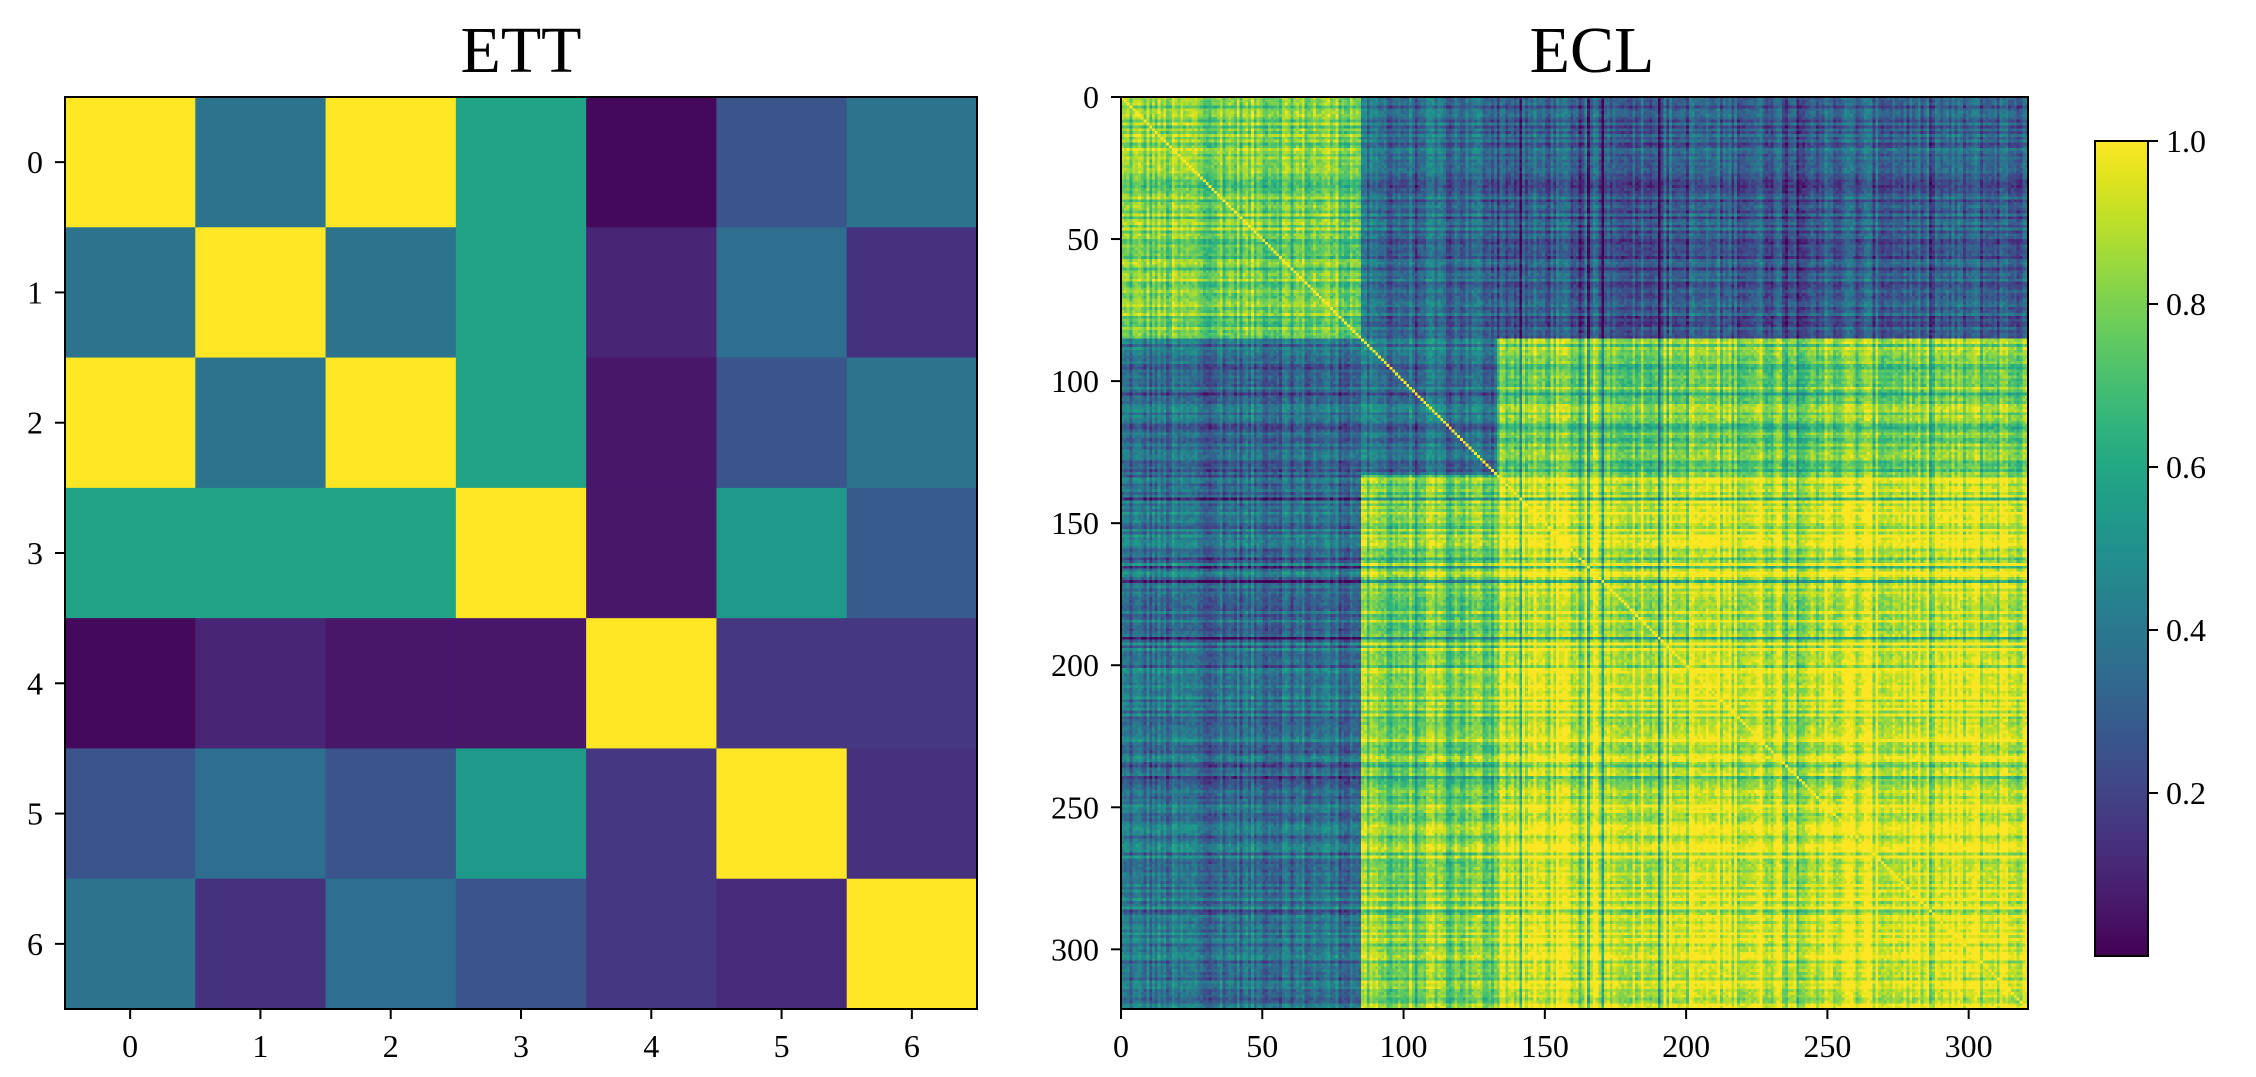  I want to click on ecl-y-tick-label: 250, so click(1075, 807).